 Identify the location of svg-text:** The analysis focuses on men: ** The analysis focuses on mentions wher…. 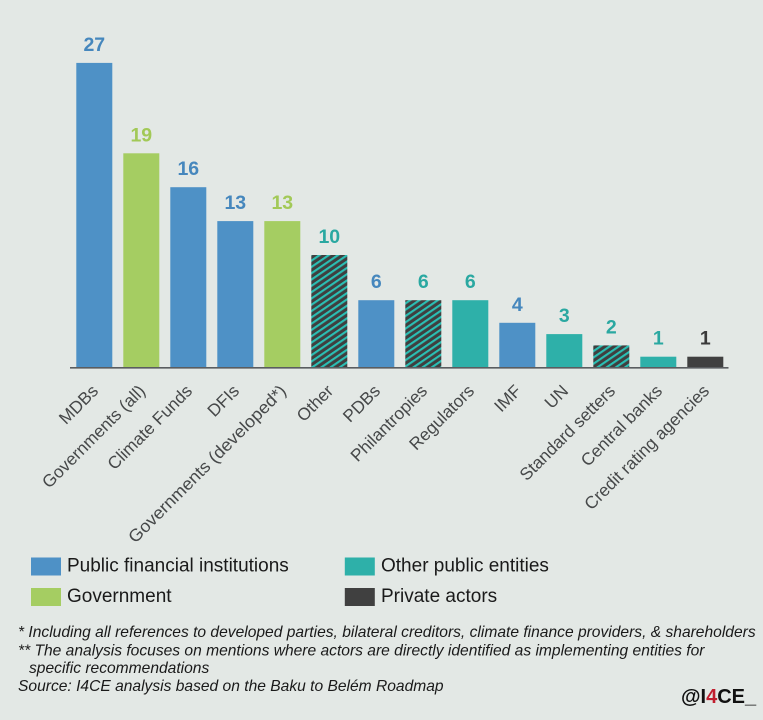
(361, 651).